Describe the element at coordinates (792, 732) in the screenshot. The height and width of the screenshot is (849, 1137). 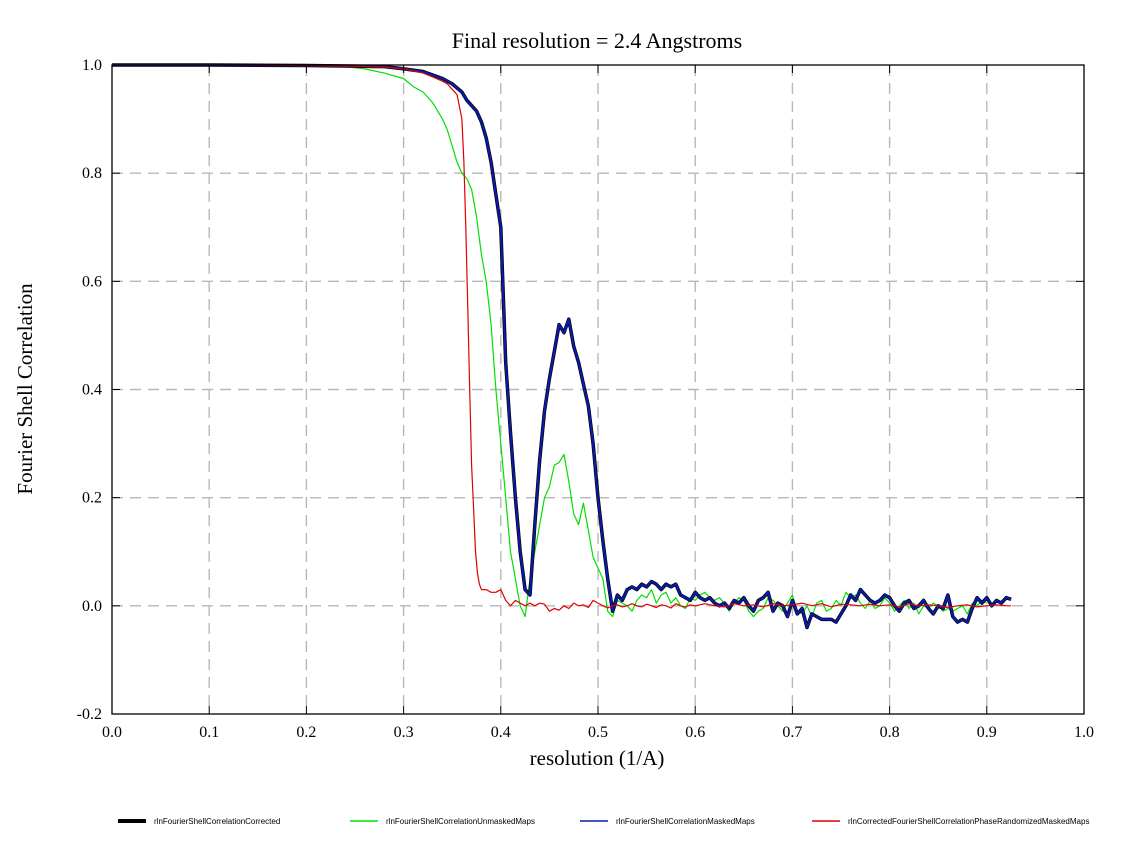
I see `x-tick-label: 0.7` at that location.